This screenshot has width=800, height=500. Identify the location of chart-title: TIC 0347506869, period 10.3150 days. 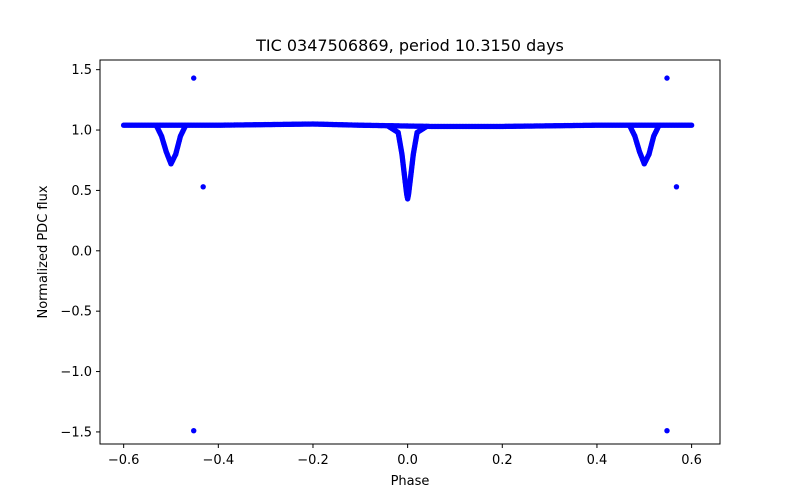
(409, 45).